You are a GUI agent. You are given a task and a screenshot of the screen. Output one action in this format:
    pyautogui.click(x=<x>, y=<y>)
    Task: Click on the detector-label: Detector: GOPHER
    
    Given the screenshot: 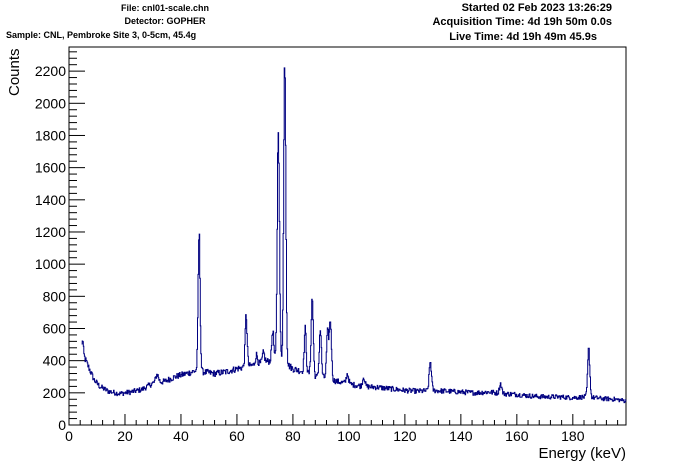 What is the action you would take?
    pyautogui.click(x=165, y=21)
    